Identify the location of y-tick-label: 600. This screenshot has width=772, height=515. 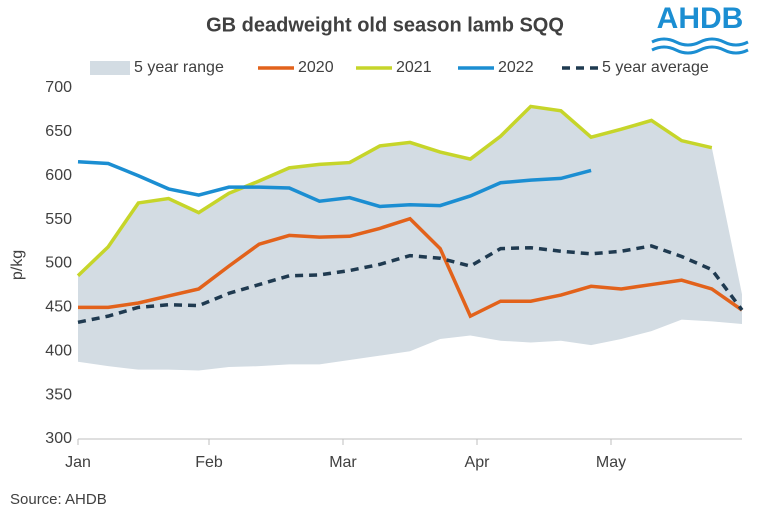
(58, 175).